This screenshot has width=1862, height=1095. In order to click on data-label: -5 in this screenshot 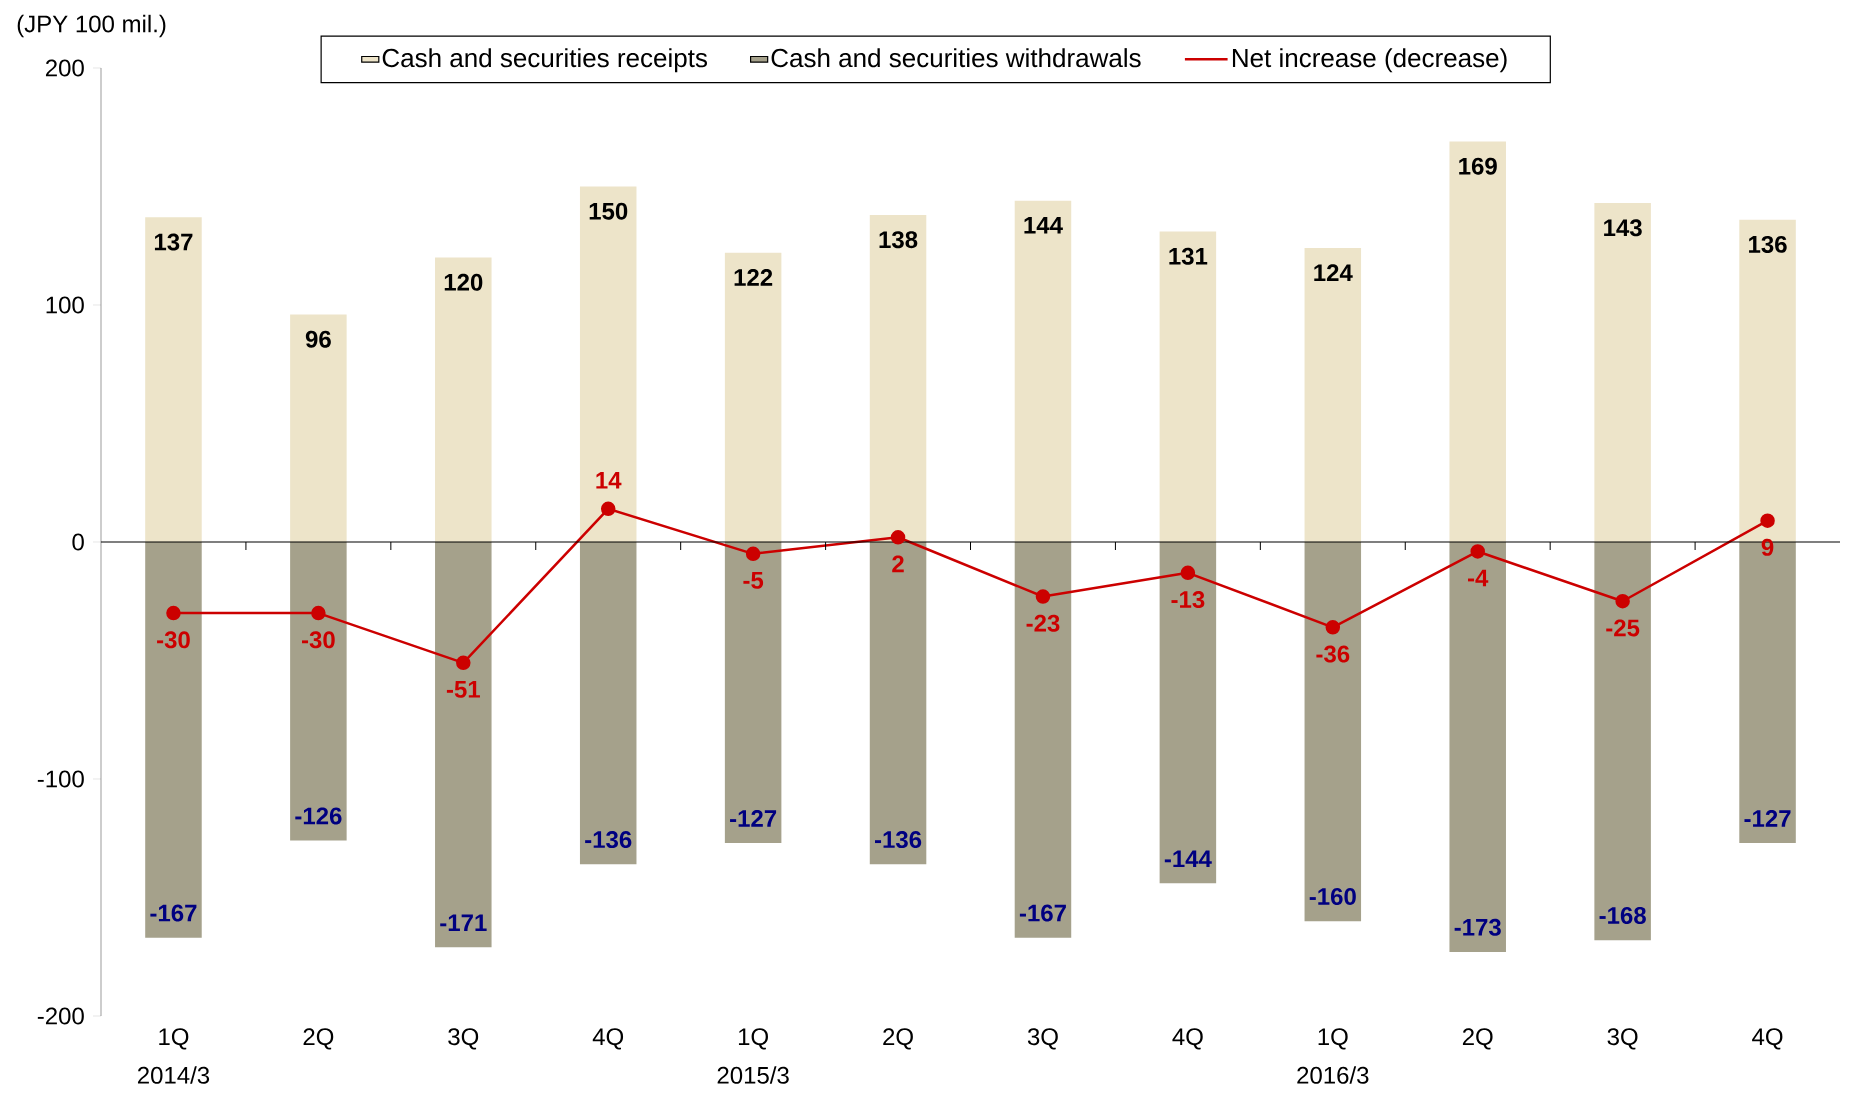, I will do `click(753, 580)`.